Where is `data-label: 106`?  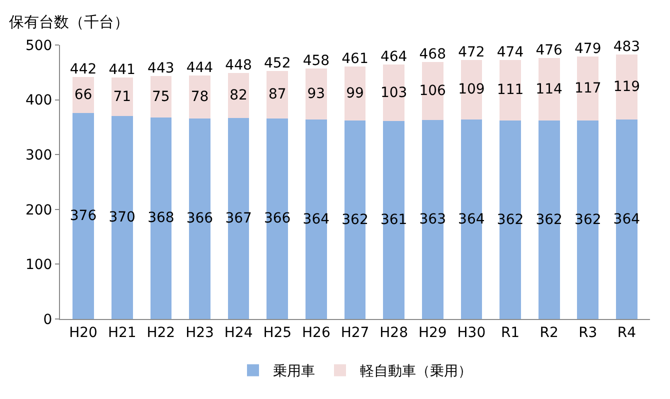
data-label: 106 is located at coordinates (432, 91).